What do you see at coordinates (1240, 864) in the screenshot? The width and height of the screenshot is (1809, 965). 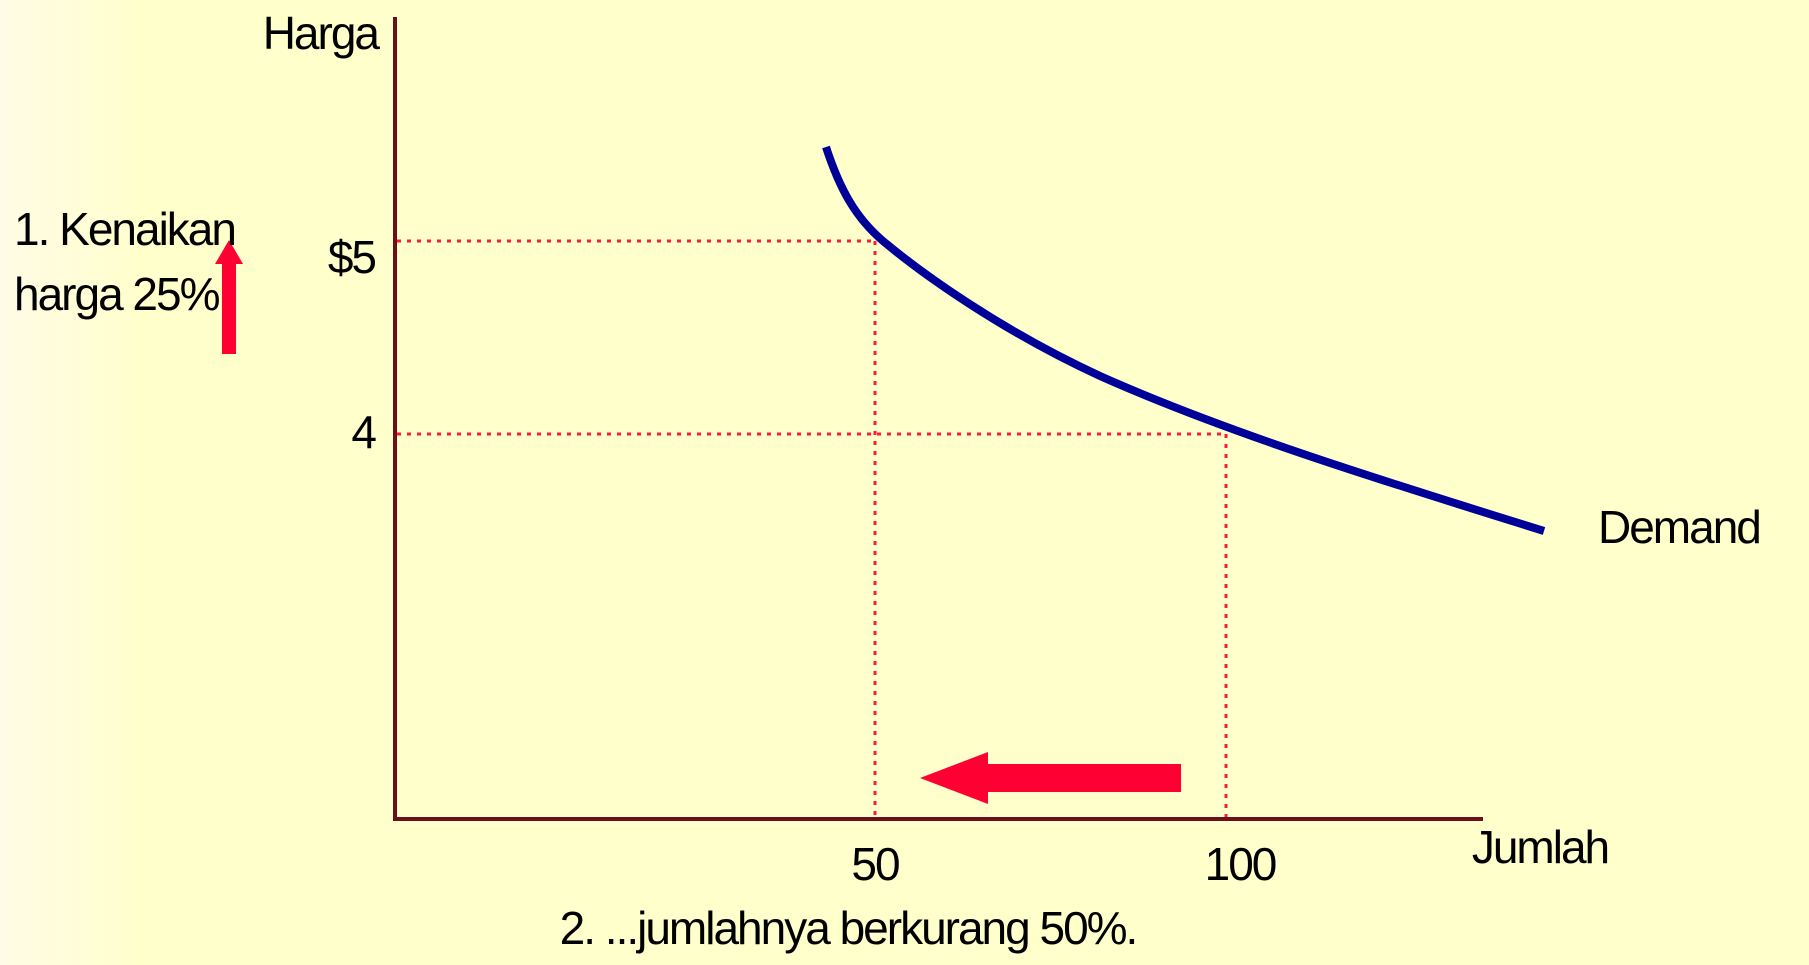 I see `quantity-label: 100` at bounding box center [1240, 864].